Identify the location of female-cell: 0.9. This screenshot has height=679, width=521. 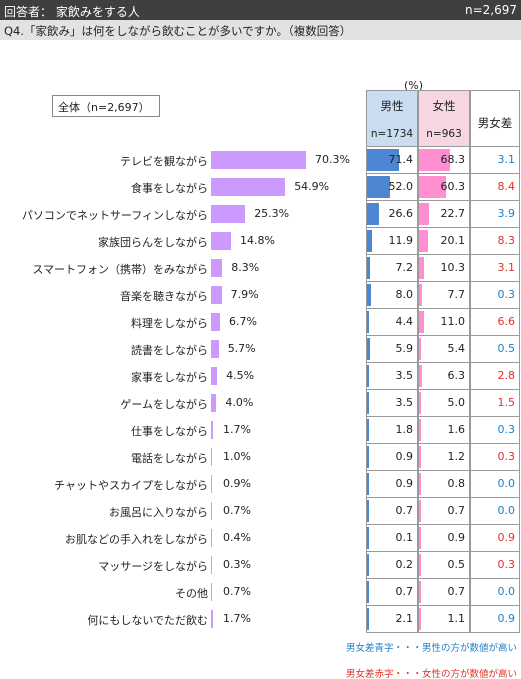
(444, 538).